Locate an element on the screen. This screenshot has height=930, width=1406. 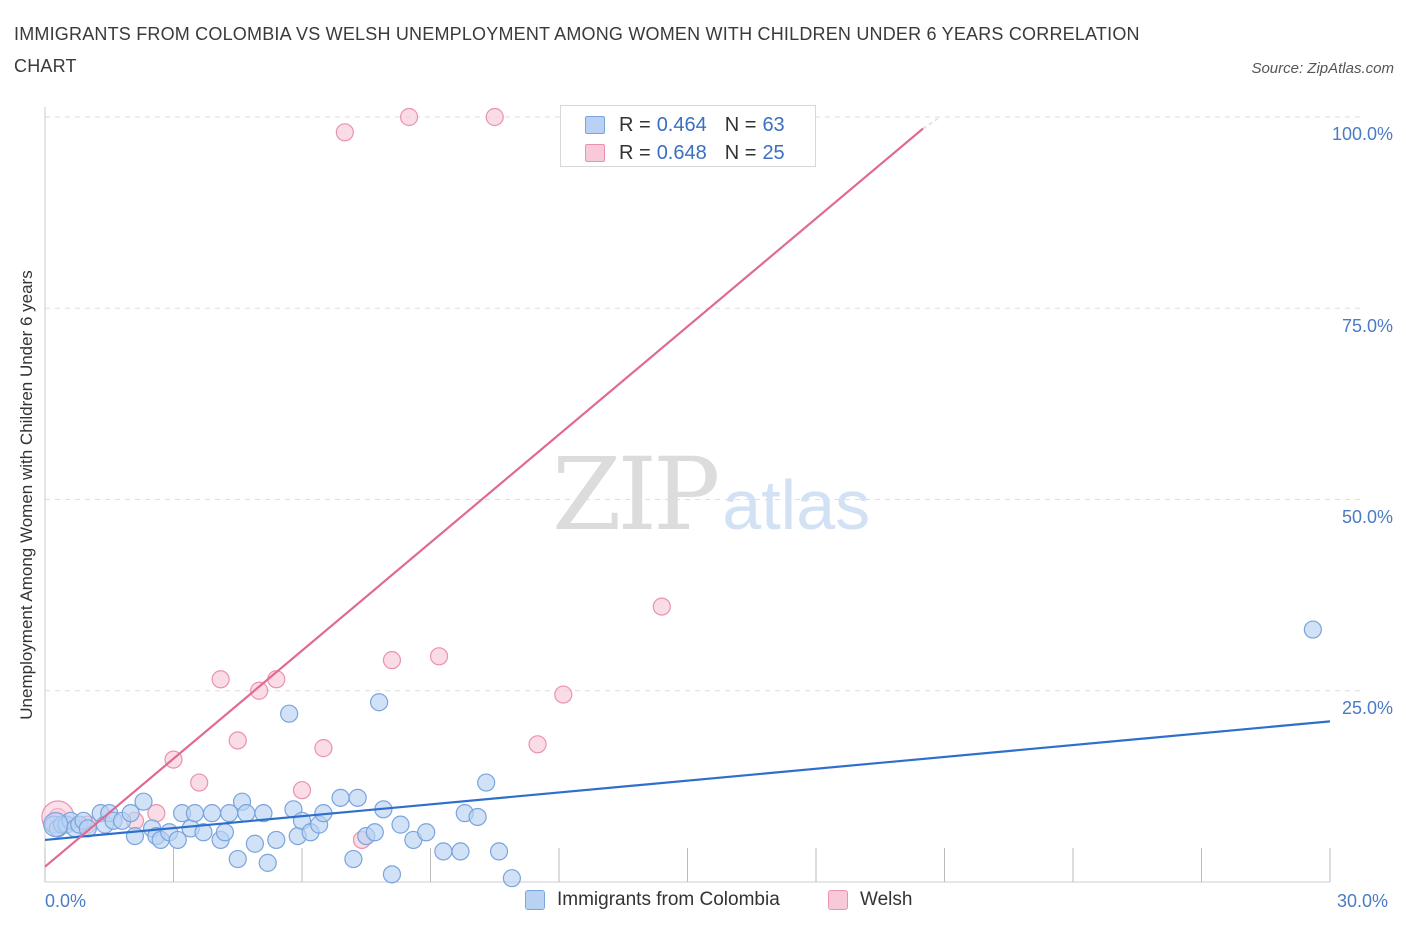
stats-legend: R = 0.464 N = 63 R = 0.648 N = 25 is located at coordinates (688, 136).